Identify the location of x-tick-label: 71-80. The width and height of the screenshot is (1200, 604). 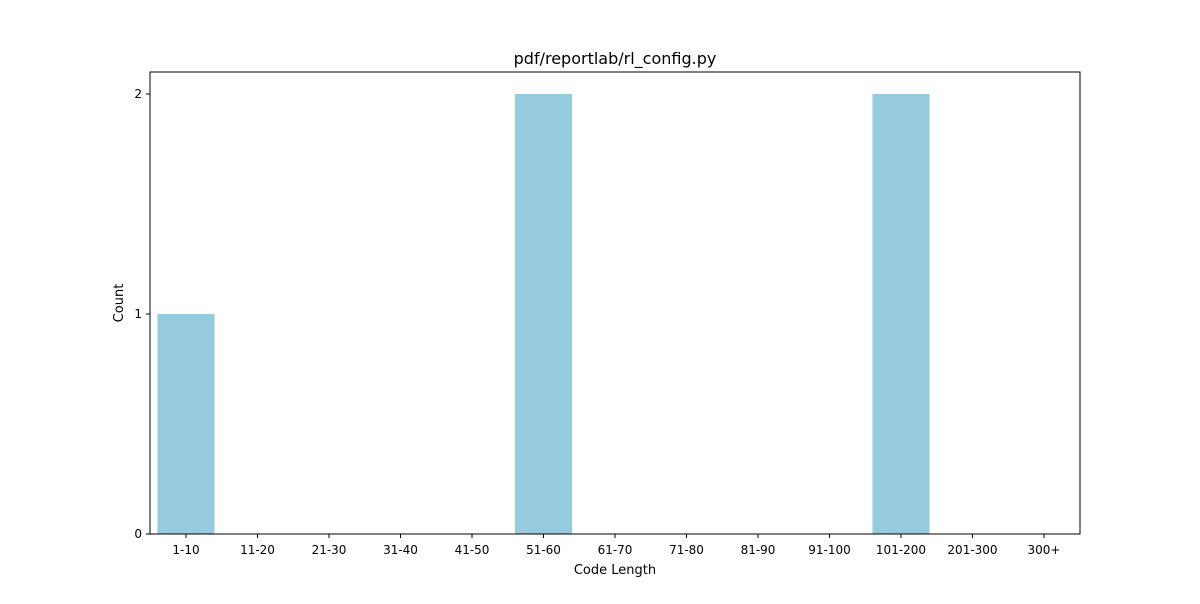
(686, 550).